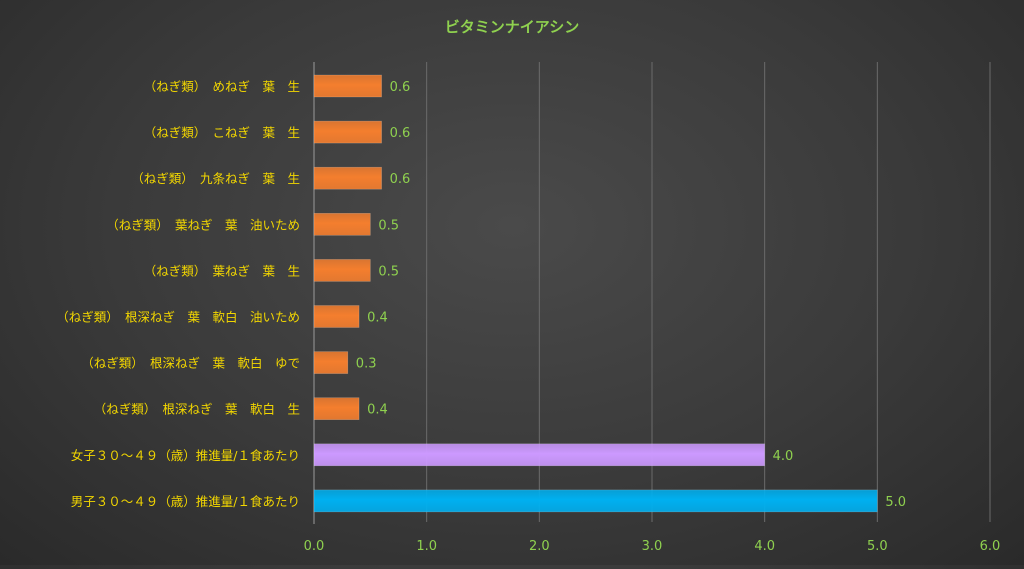 The width and height of the screenshot is (1024, 569). I want to click on category-label: （ねぎ類） めねぎ 葉 生, so click(222, 86).